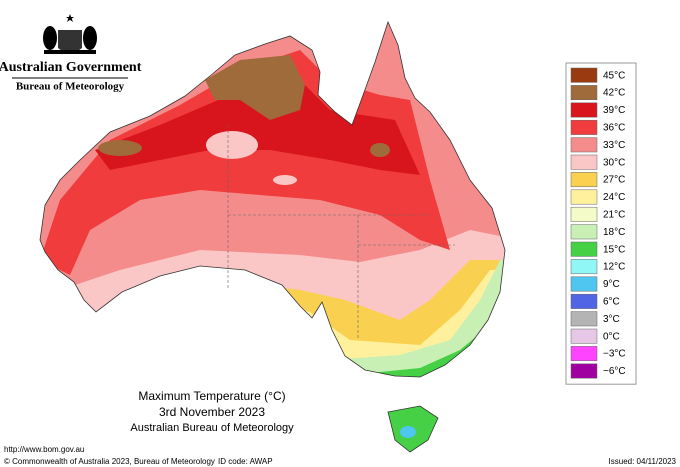  What do you see at coordinates (614, 232) in the screenshot?
I see `legend-label: 18°C` at bounding box center [614, 232].